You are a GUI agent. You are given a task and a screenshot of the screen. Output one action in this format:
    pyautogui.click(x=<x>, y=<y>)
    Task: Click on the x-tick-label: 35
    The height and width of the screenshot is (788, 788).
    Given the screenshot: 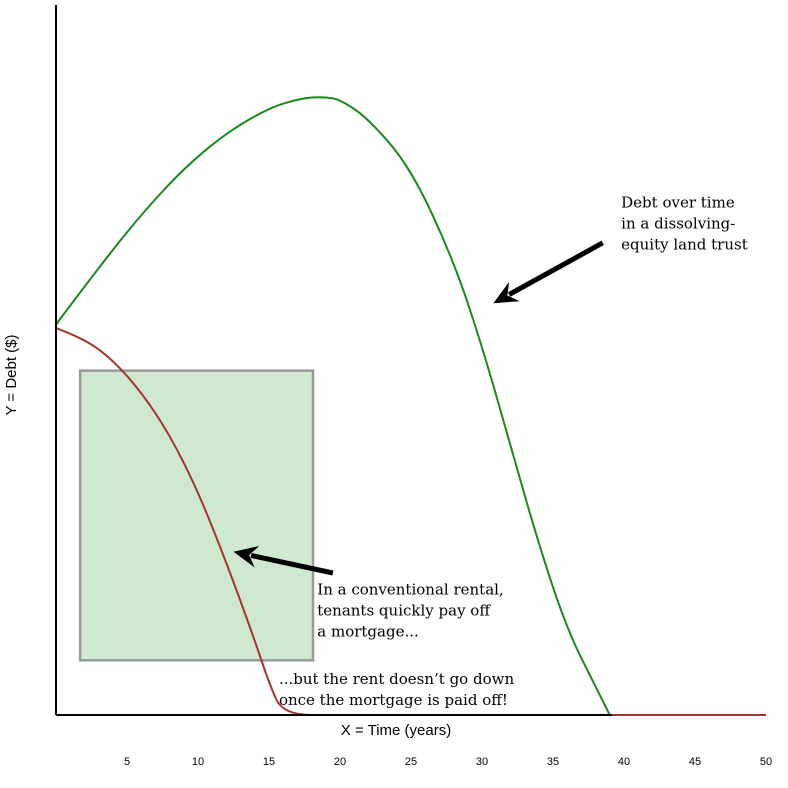 What is the action you would take?
    pyautogui.click(x=553, y=762)
    